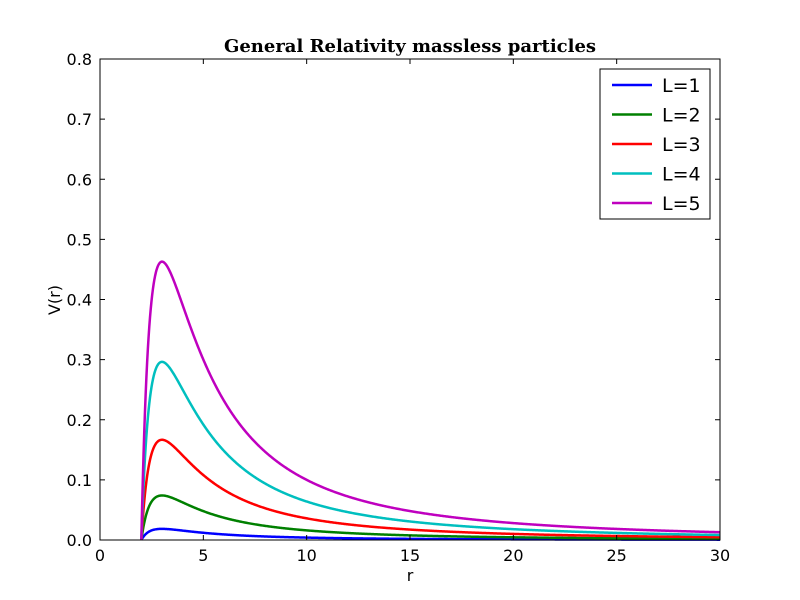 This screenshot has width=800, height=600. I want to click on x-tick-label: 0, so click(100, 555).